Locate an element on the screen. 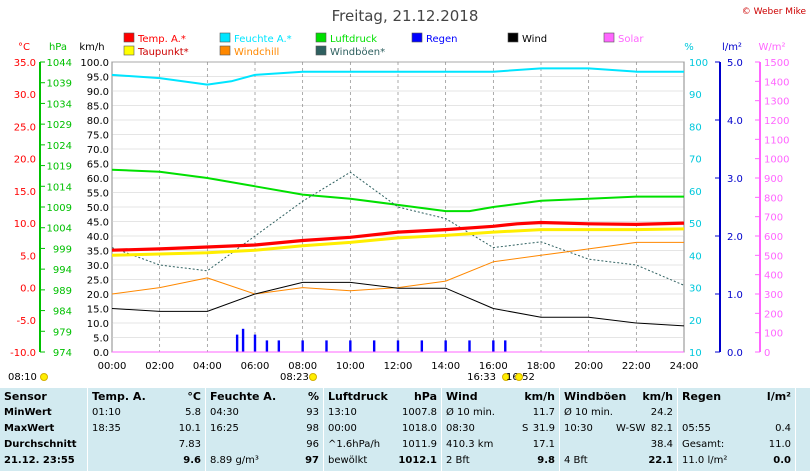  time-tick-label: 06:00 is located at coordinates (255, 366).